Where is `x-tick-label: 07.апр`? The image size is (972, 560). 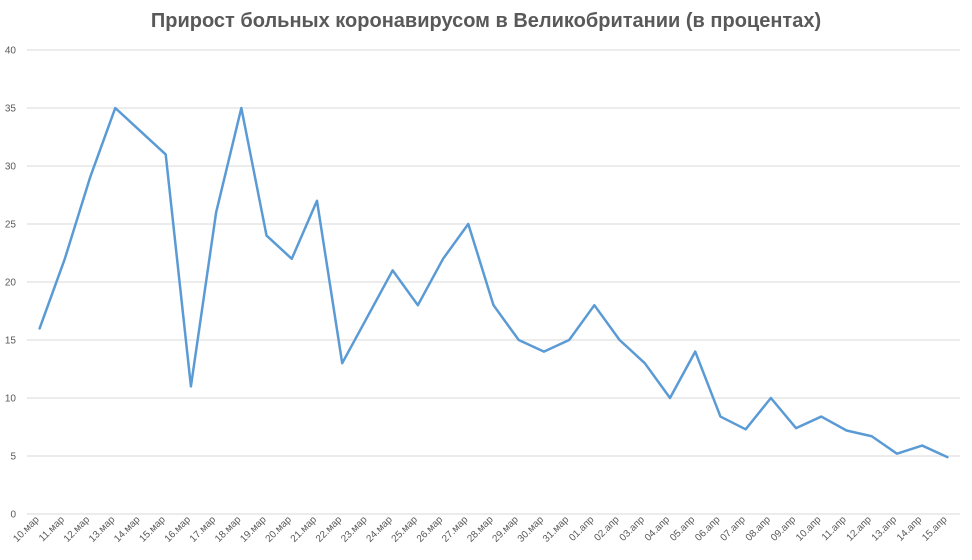 x-tick-label: 07.апр is located at coordinates (733, 529).